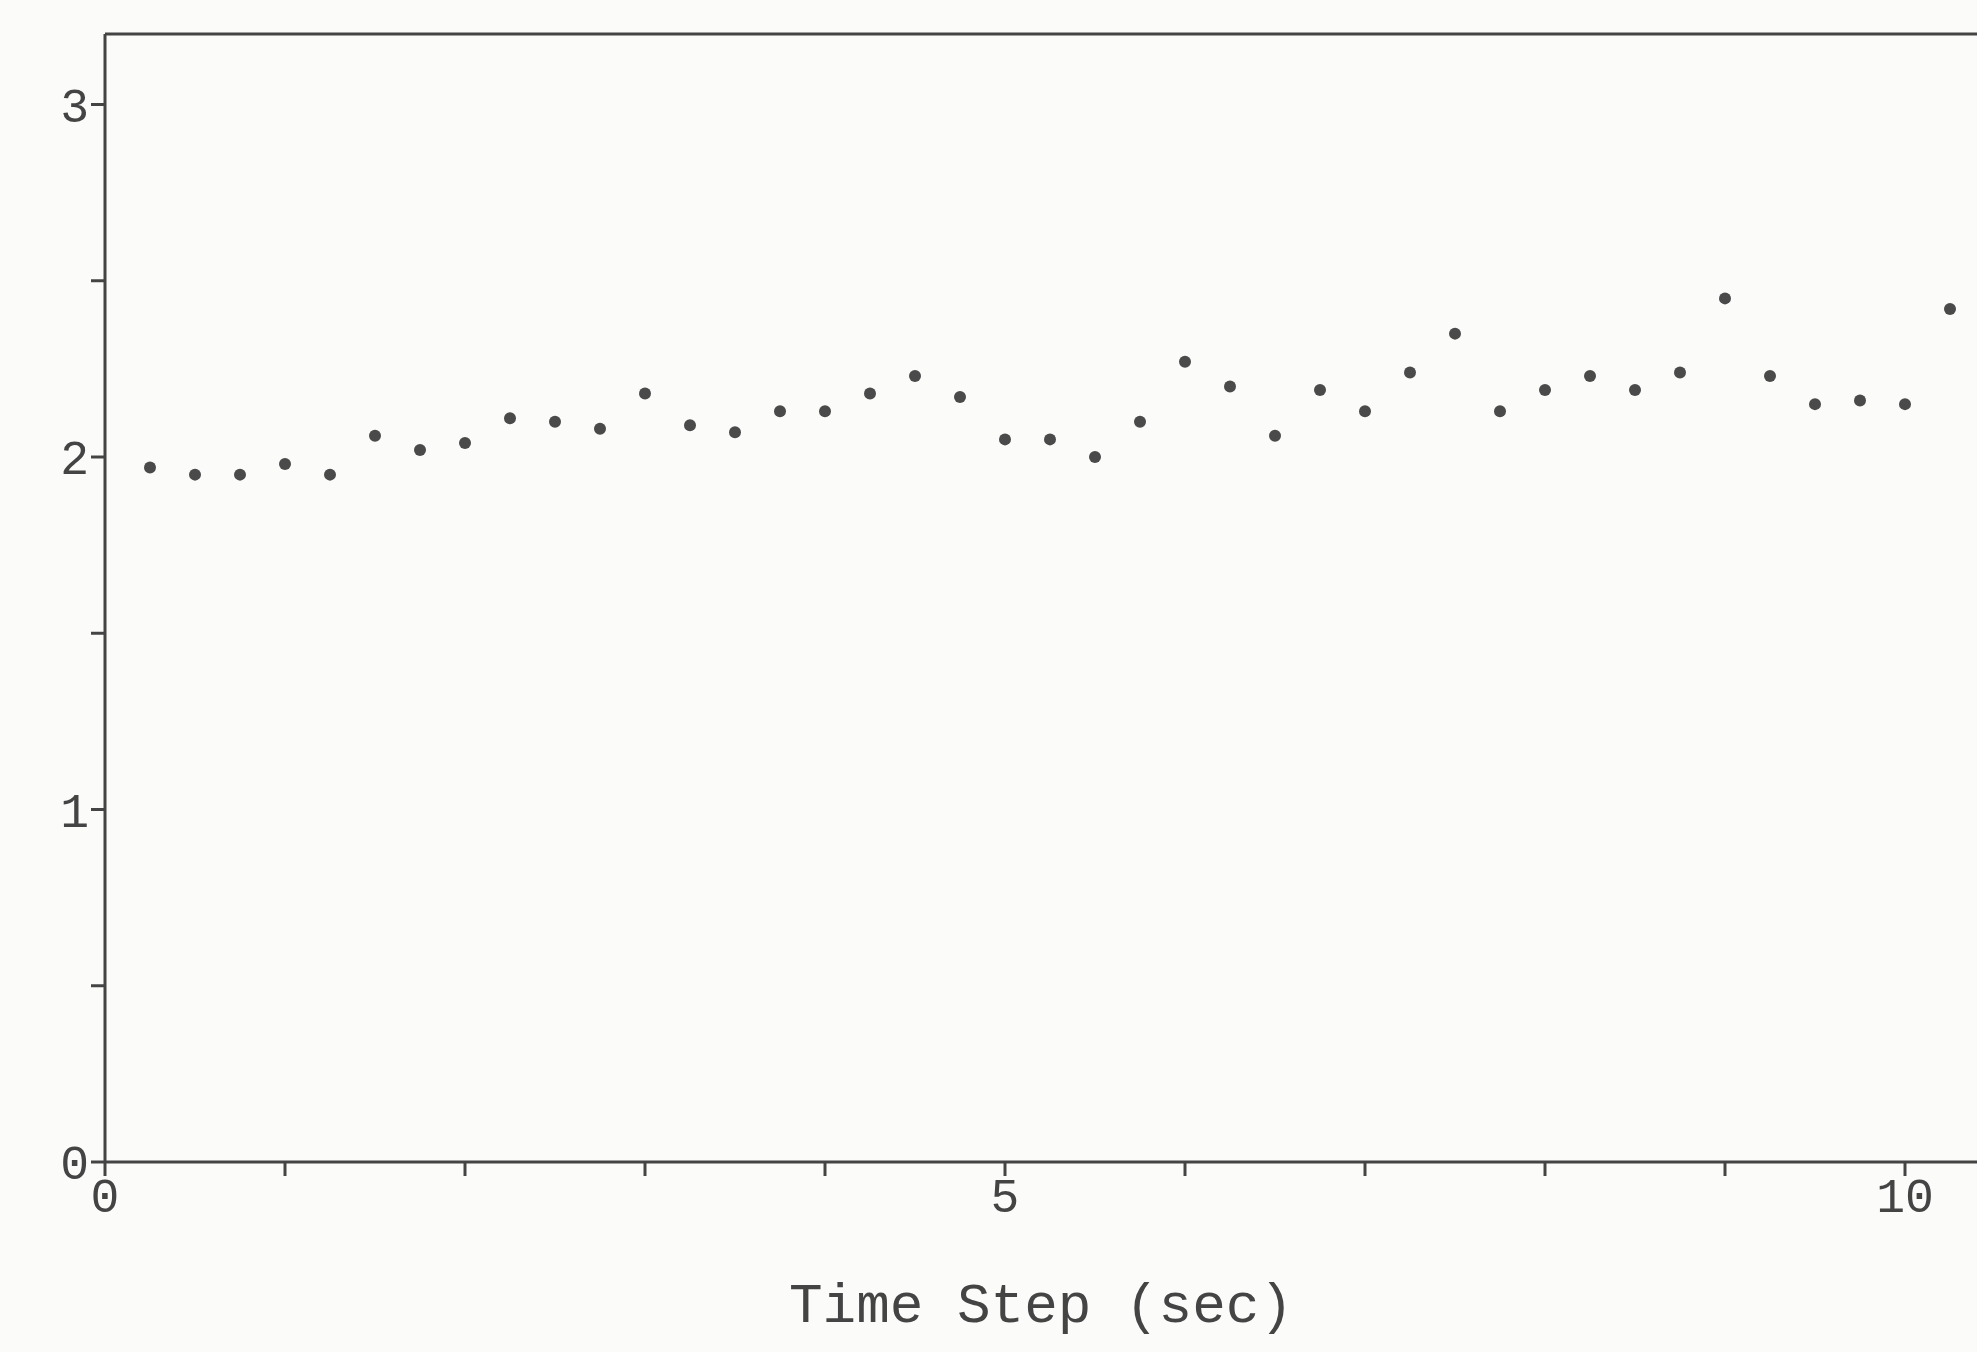 Image resolution: width=1977 pixels, height=1352 pixels. Describe the element at coordinates (74, 813) in the screenshot. I see `y-tick-label: 1` at that location.